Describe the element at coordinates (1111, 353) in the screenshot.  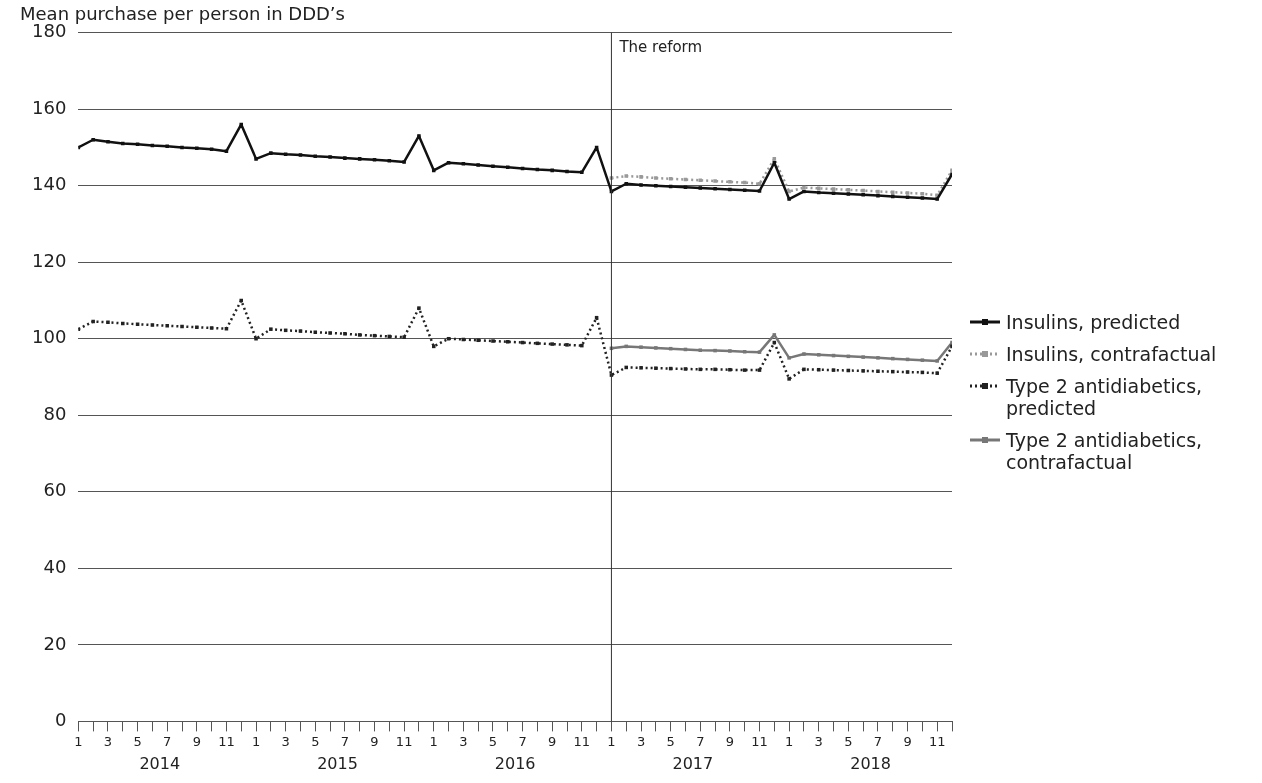
I see `legend-label: Insulins, contrafactual` at that location.